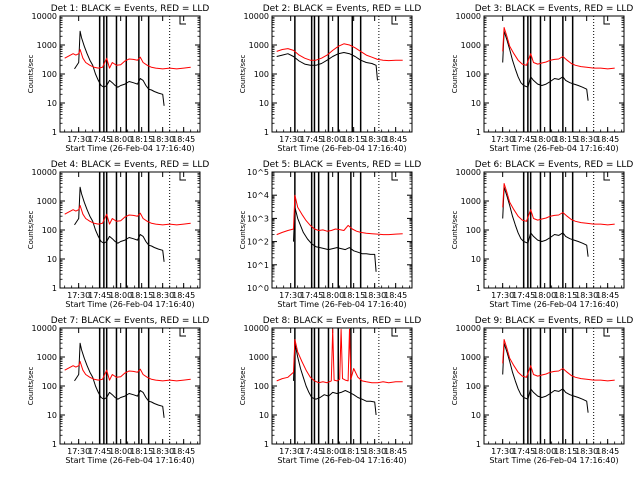  What do you see at coordinates (258, 242) in the screenshot?
I see `y-tick-label: 10^2` at bounding box center [258, 242].